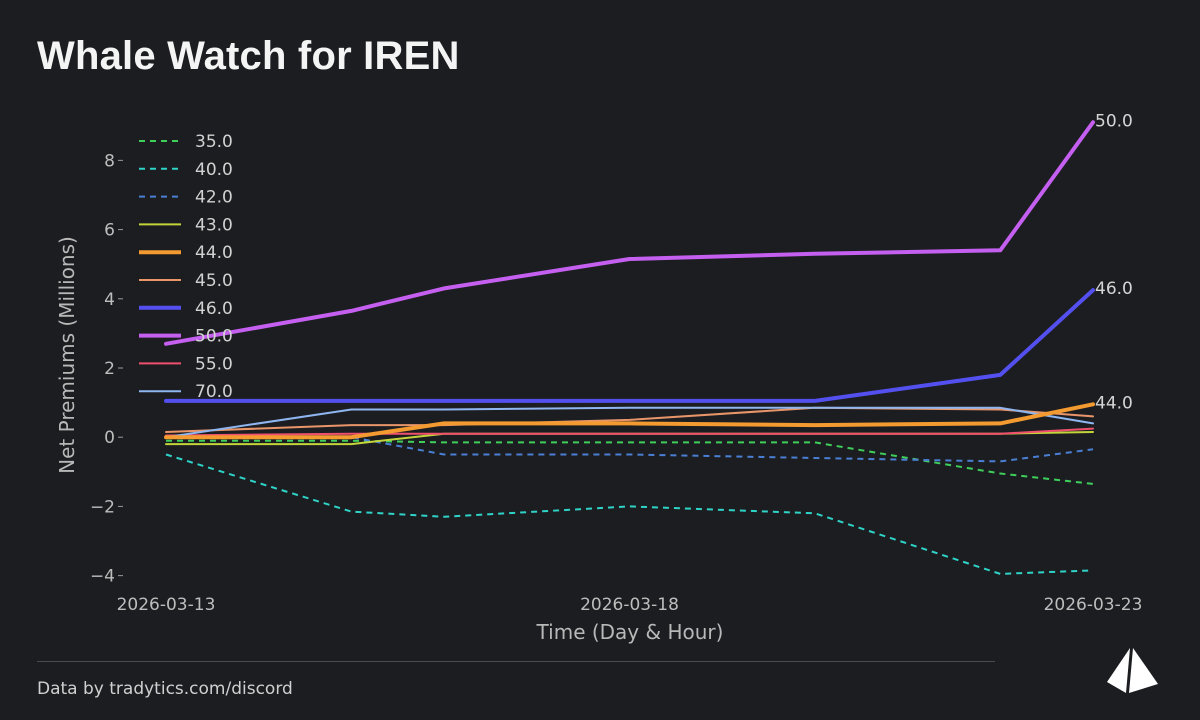  What do you see at coordinates (214, 253) in the screenshot?
I see `legend-label: 44.0` at bounding box center [214, 253].